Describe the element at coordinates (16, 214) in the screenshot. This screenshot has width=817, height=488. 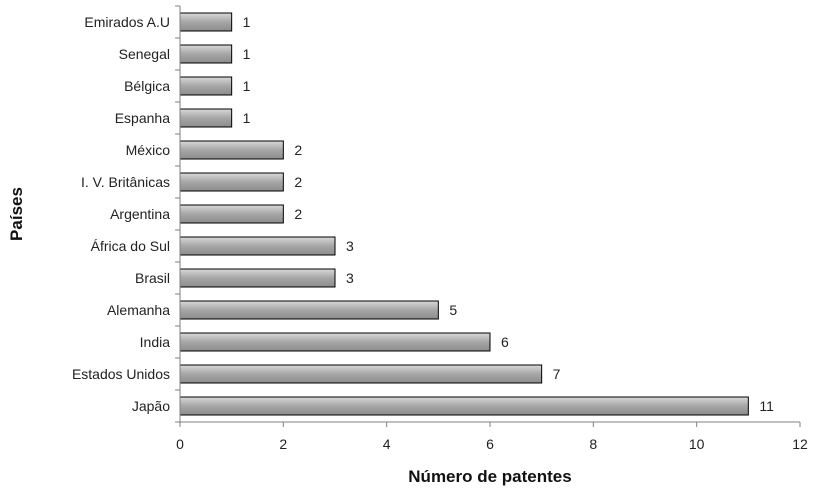
I see `y-axis-title: Países` at that location.